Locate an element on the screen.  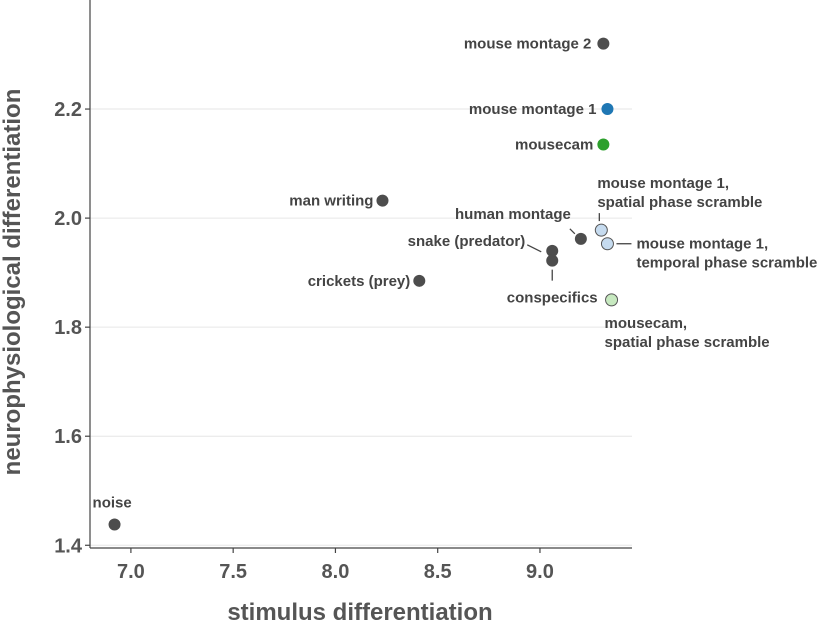
y-tick-label: 1.8 is located at coordinates (68, 328).